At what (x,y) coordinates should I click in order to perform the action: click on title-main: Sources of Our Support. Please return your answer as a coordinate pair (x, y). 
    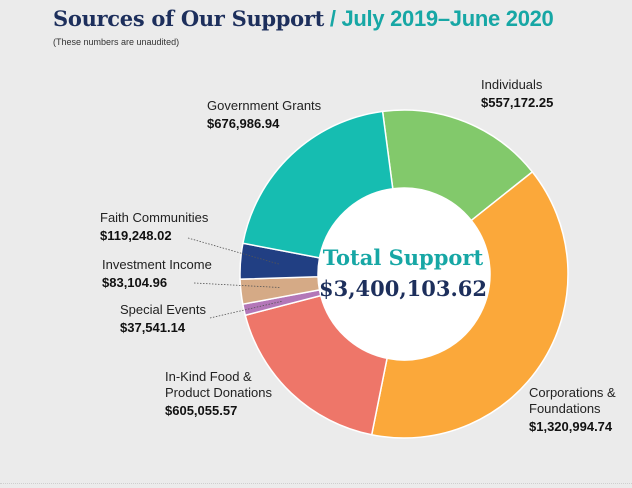
    Looking at the image, I should click on (189, 18).